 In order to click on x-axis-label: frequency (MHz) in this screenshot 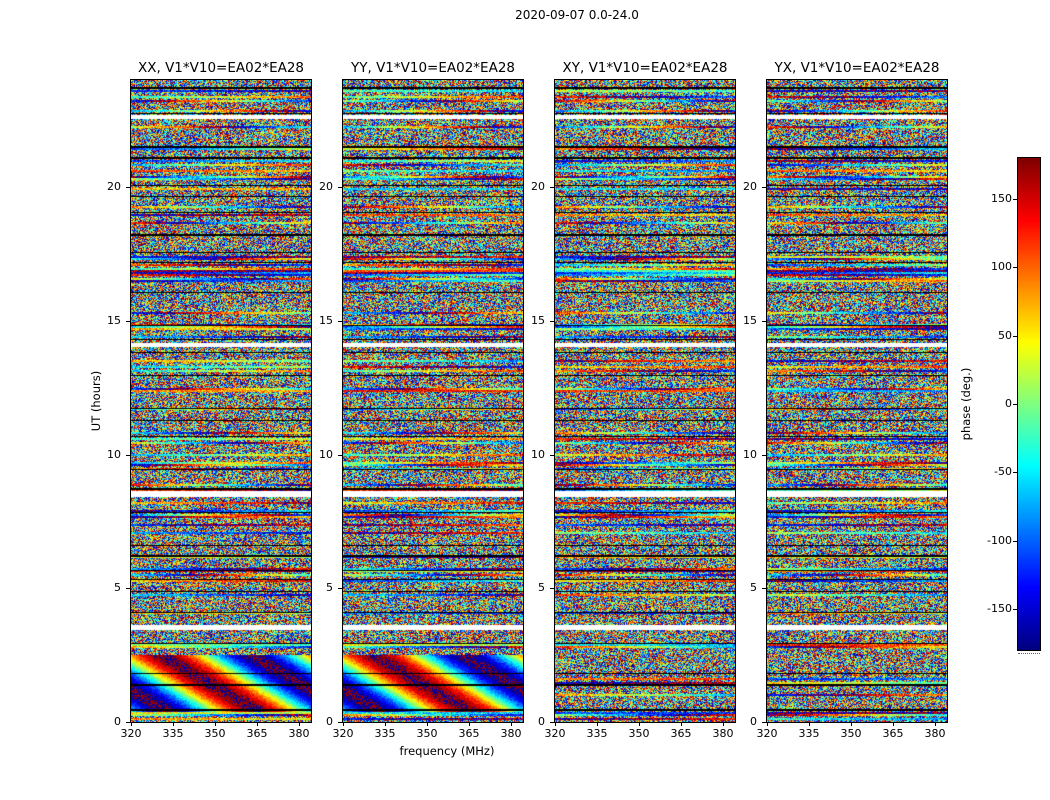, I will do `click(447, 751)`.